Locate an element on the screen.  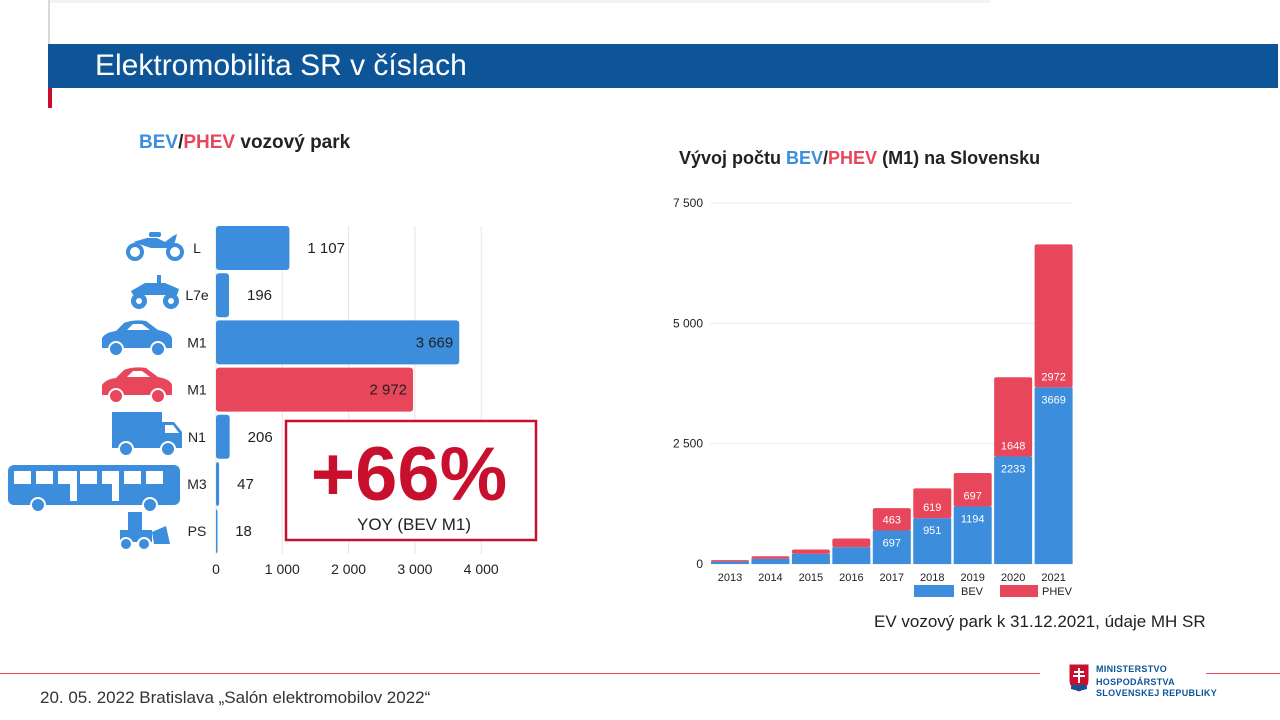
fleet-chart-title: BEV/PHEV vozový park is located at coordinates (244, 143).